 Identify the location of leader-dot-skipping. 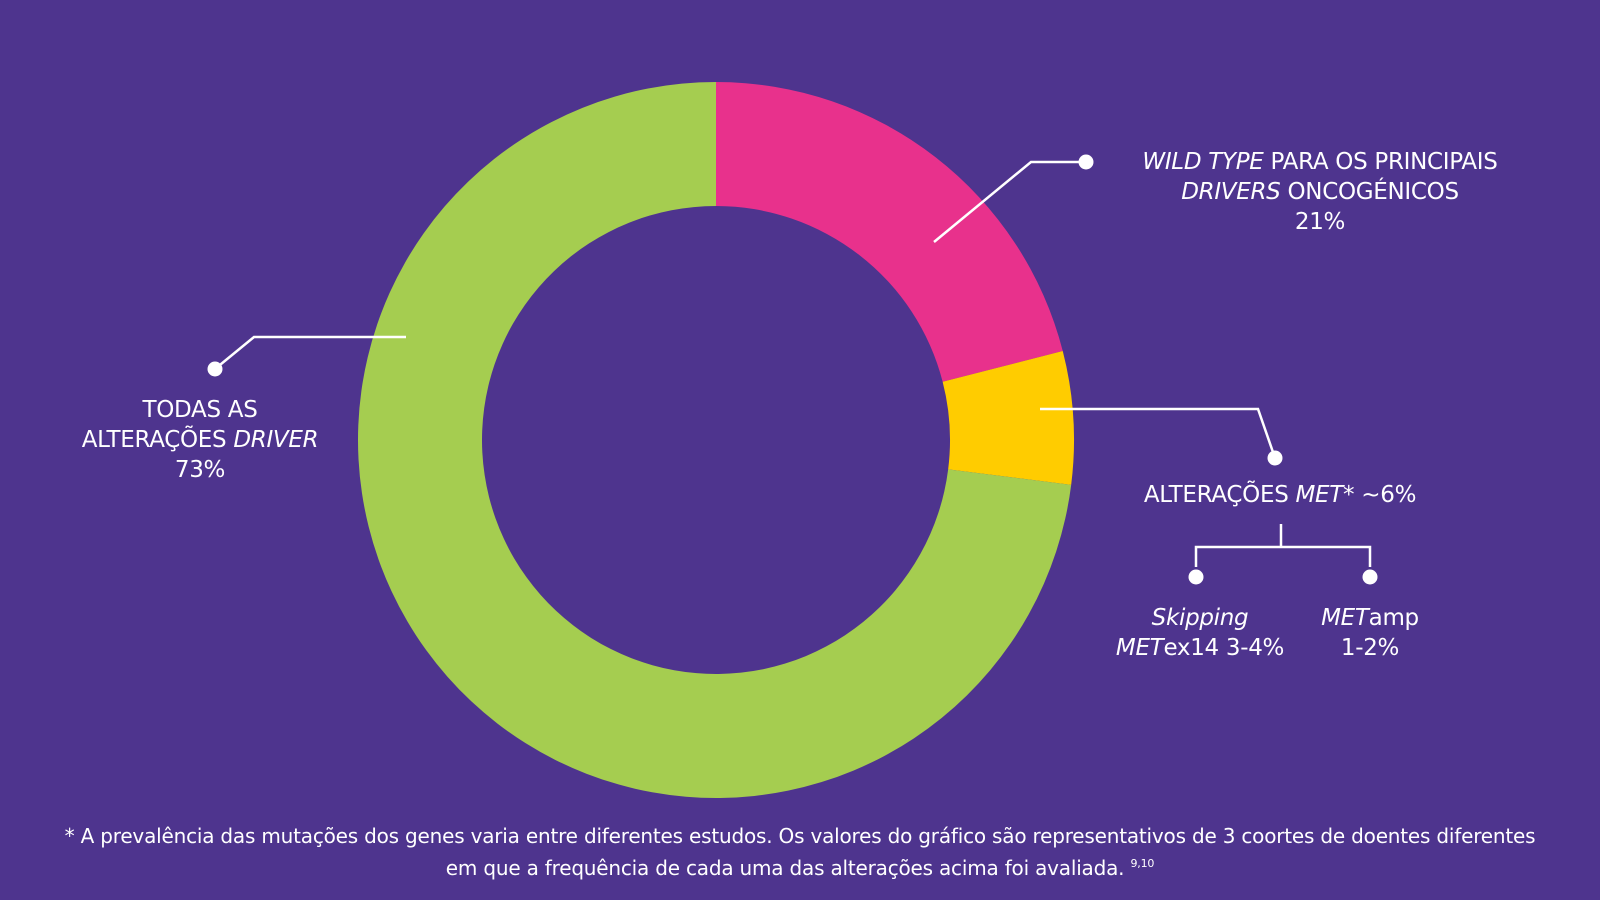
(1196, 577).